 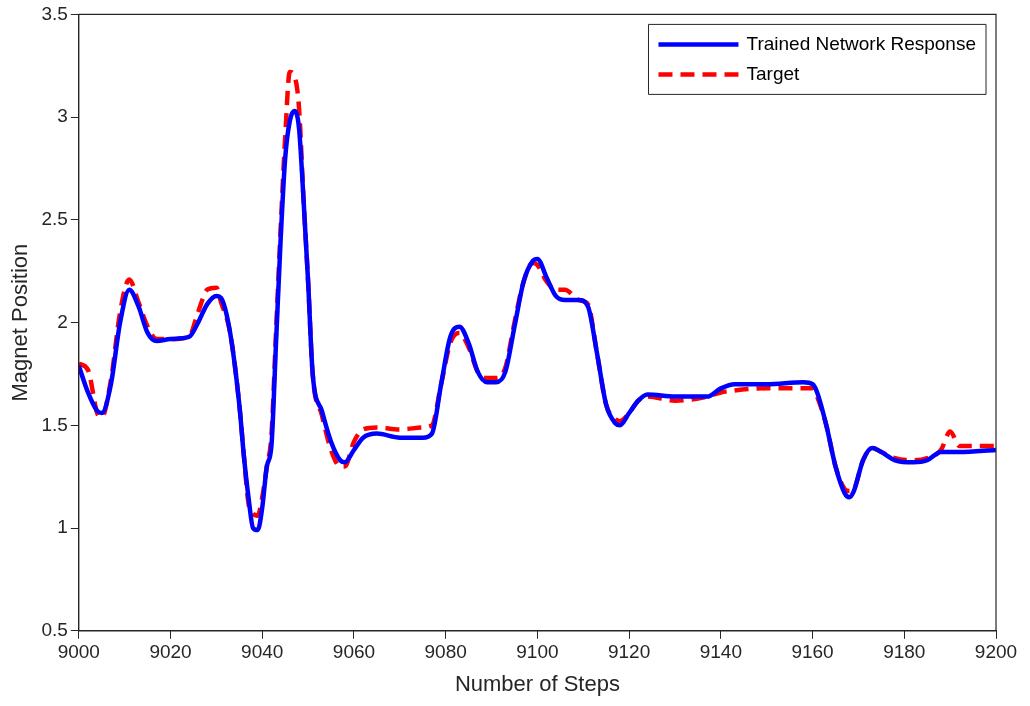 I want to click on y-tick-label: 2, so click(x=62, y=321).